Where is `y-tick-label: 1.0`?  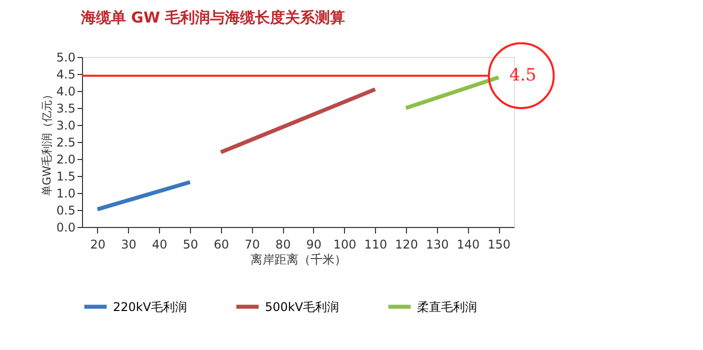 y-tick-label: 1.0 is located at coordinates (66, 193).